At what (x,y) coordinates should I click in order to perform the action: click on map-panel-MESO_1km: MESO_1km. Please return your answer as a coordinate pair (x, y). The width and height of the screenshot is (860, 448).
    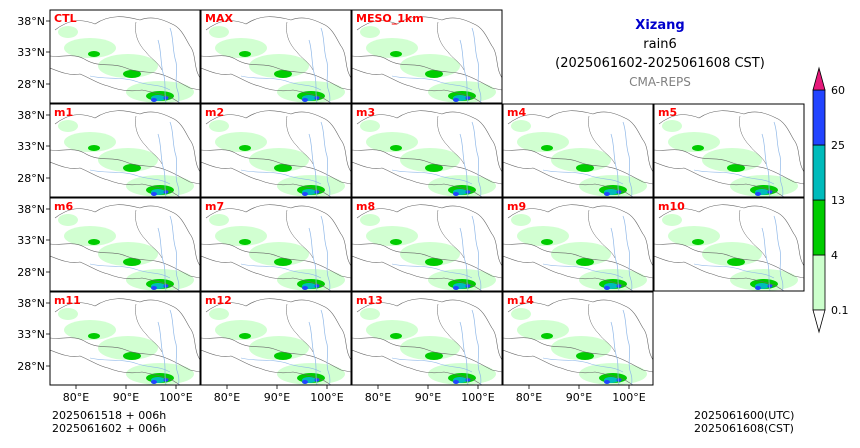
    Looking at the image, I should click on (427, 56).